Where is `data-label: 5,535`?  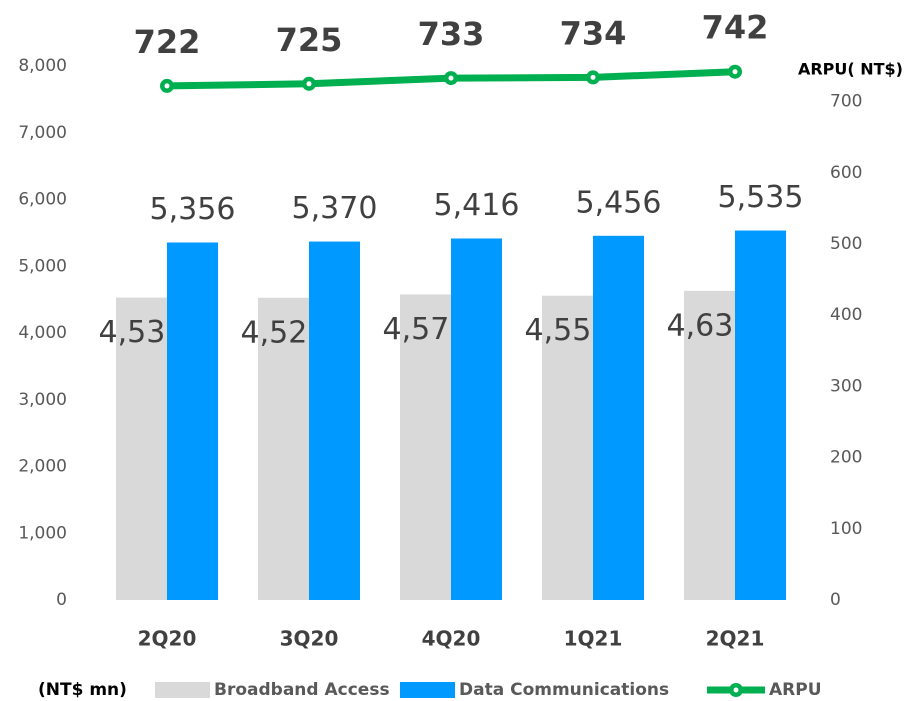 data-label: 5,535 is located at coordinates (761, 197).